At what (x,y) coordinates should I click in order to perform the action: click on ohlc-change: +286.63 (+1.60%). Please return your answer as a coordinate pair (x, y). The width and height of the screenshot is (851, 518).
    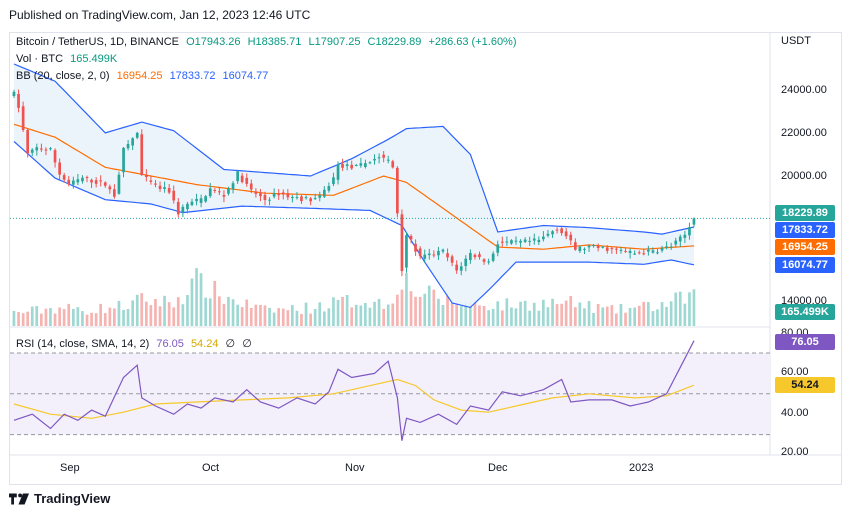
    Looking at the image, I should click on (472, 42).